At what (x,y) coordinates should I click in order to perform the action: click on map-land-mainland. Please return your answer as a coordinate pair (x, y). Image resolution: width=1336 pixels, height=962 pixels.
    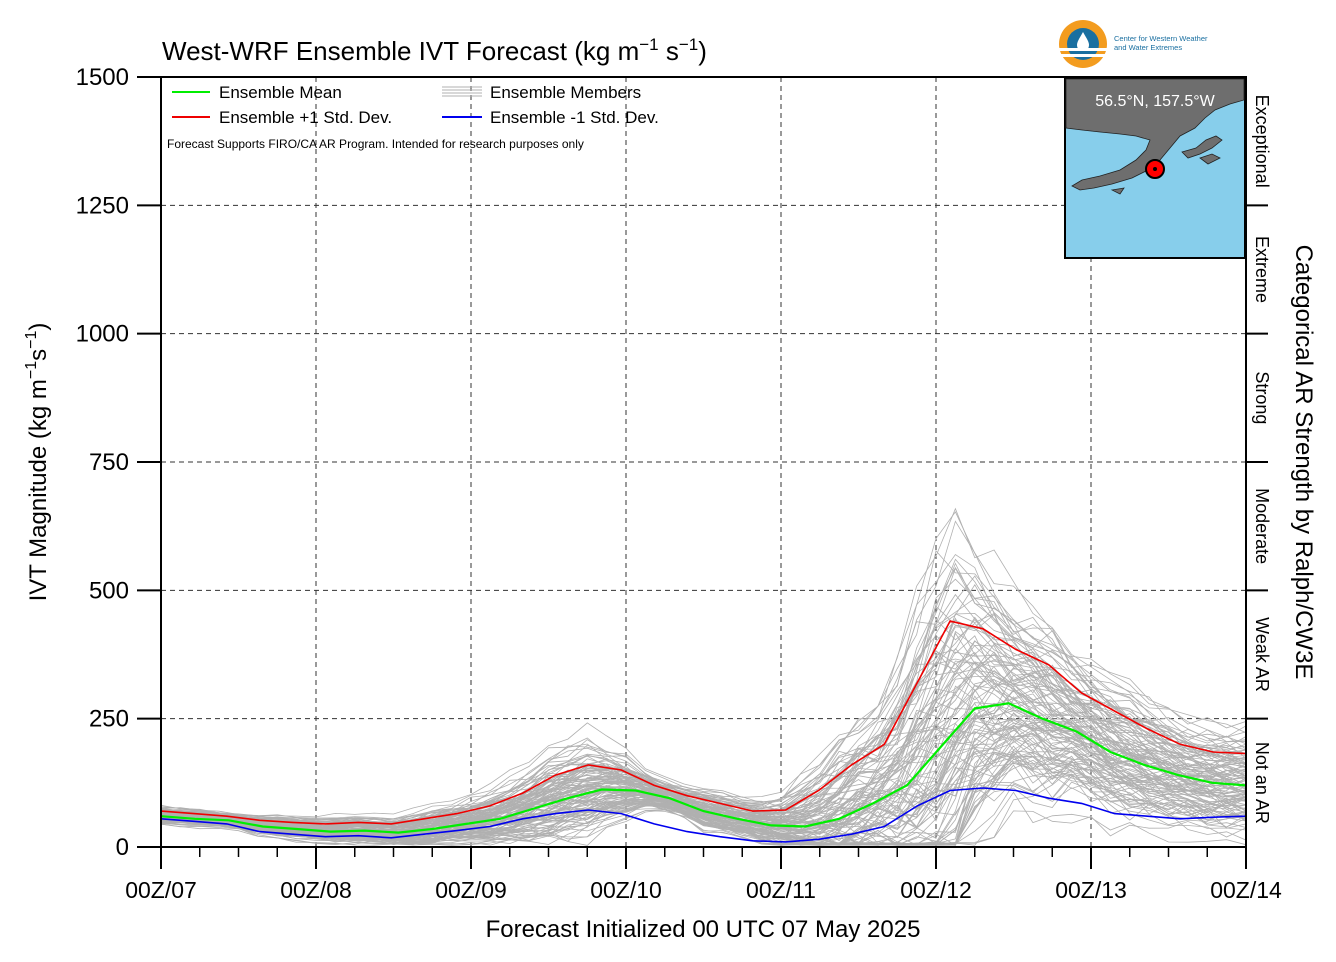
    Looking at the image, I should click on (1155, 134).